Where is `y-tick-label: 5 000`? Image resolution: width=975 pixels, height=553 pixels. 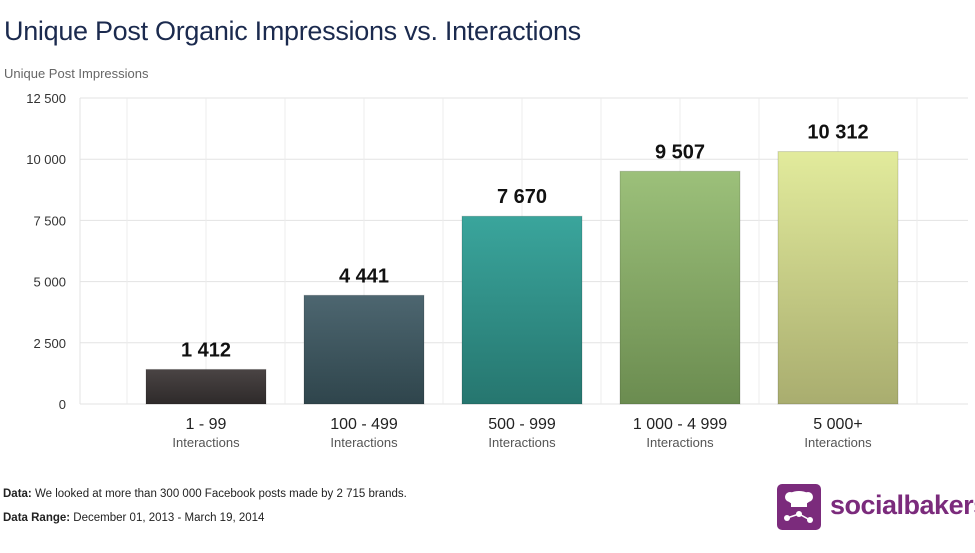
y-tick-label: 5 000 is located at coordinates (49, 282).